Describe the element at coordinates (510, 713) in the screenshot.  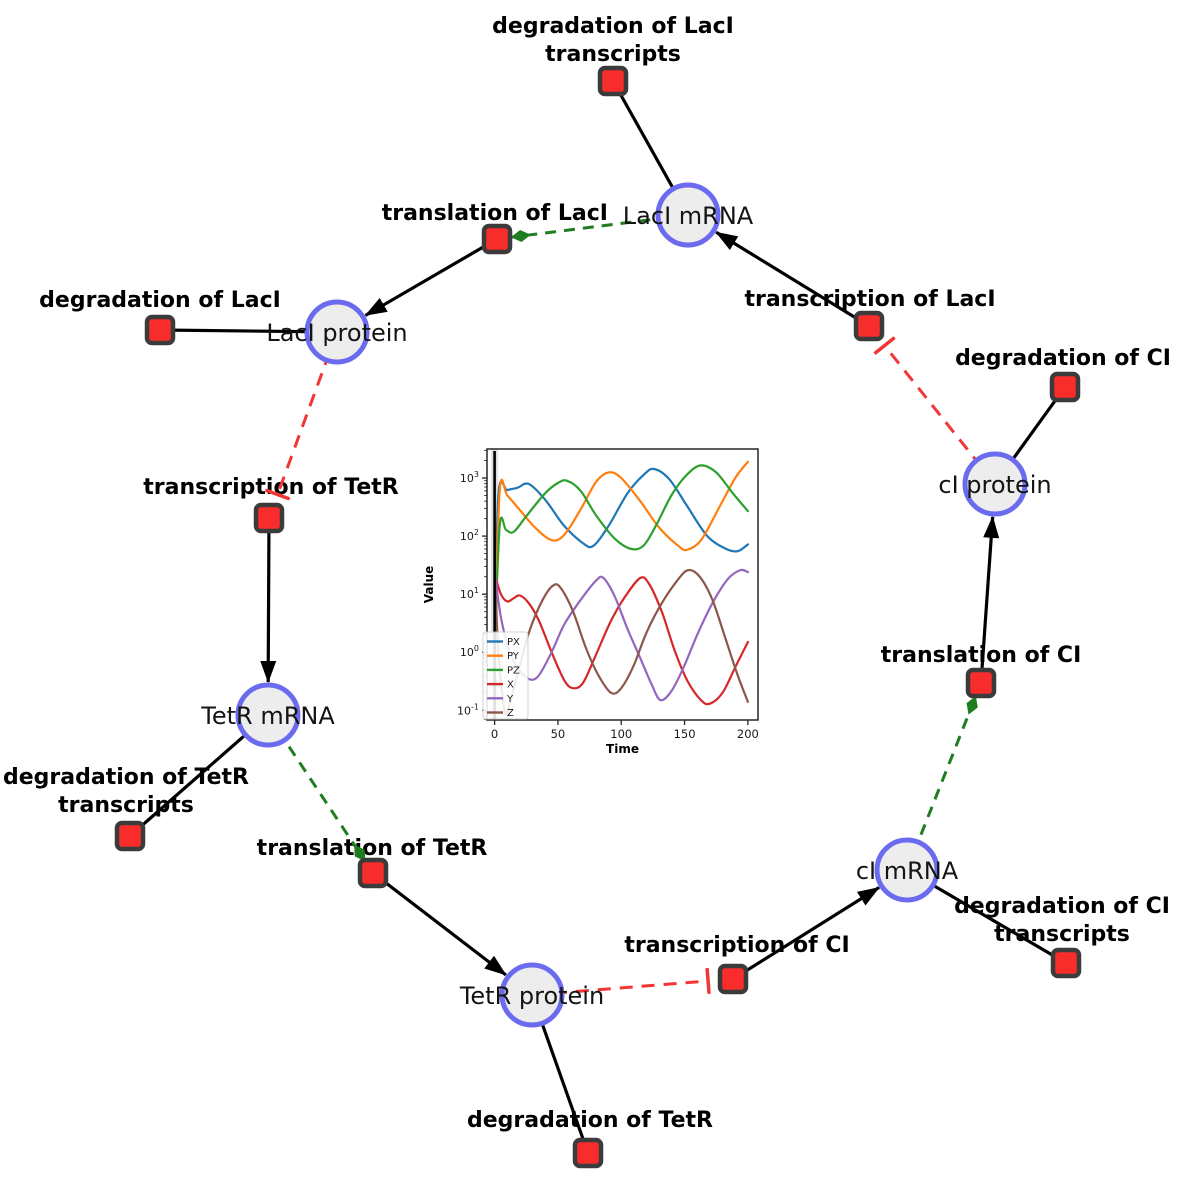
I see `legend-label-z: Z` at that location.